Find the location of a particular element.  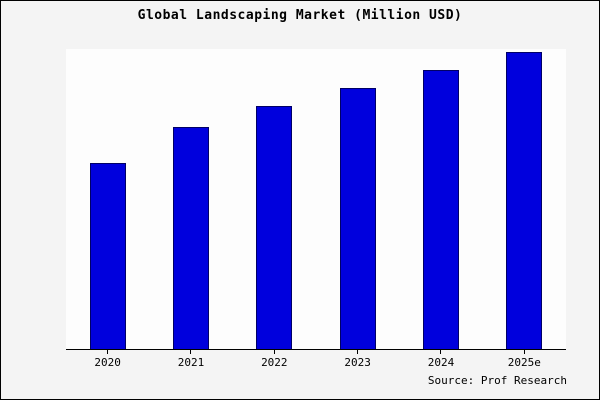

x-tick-label-2022: 2022 is located at coordinates (274, 362).